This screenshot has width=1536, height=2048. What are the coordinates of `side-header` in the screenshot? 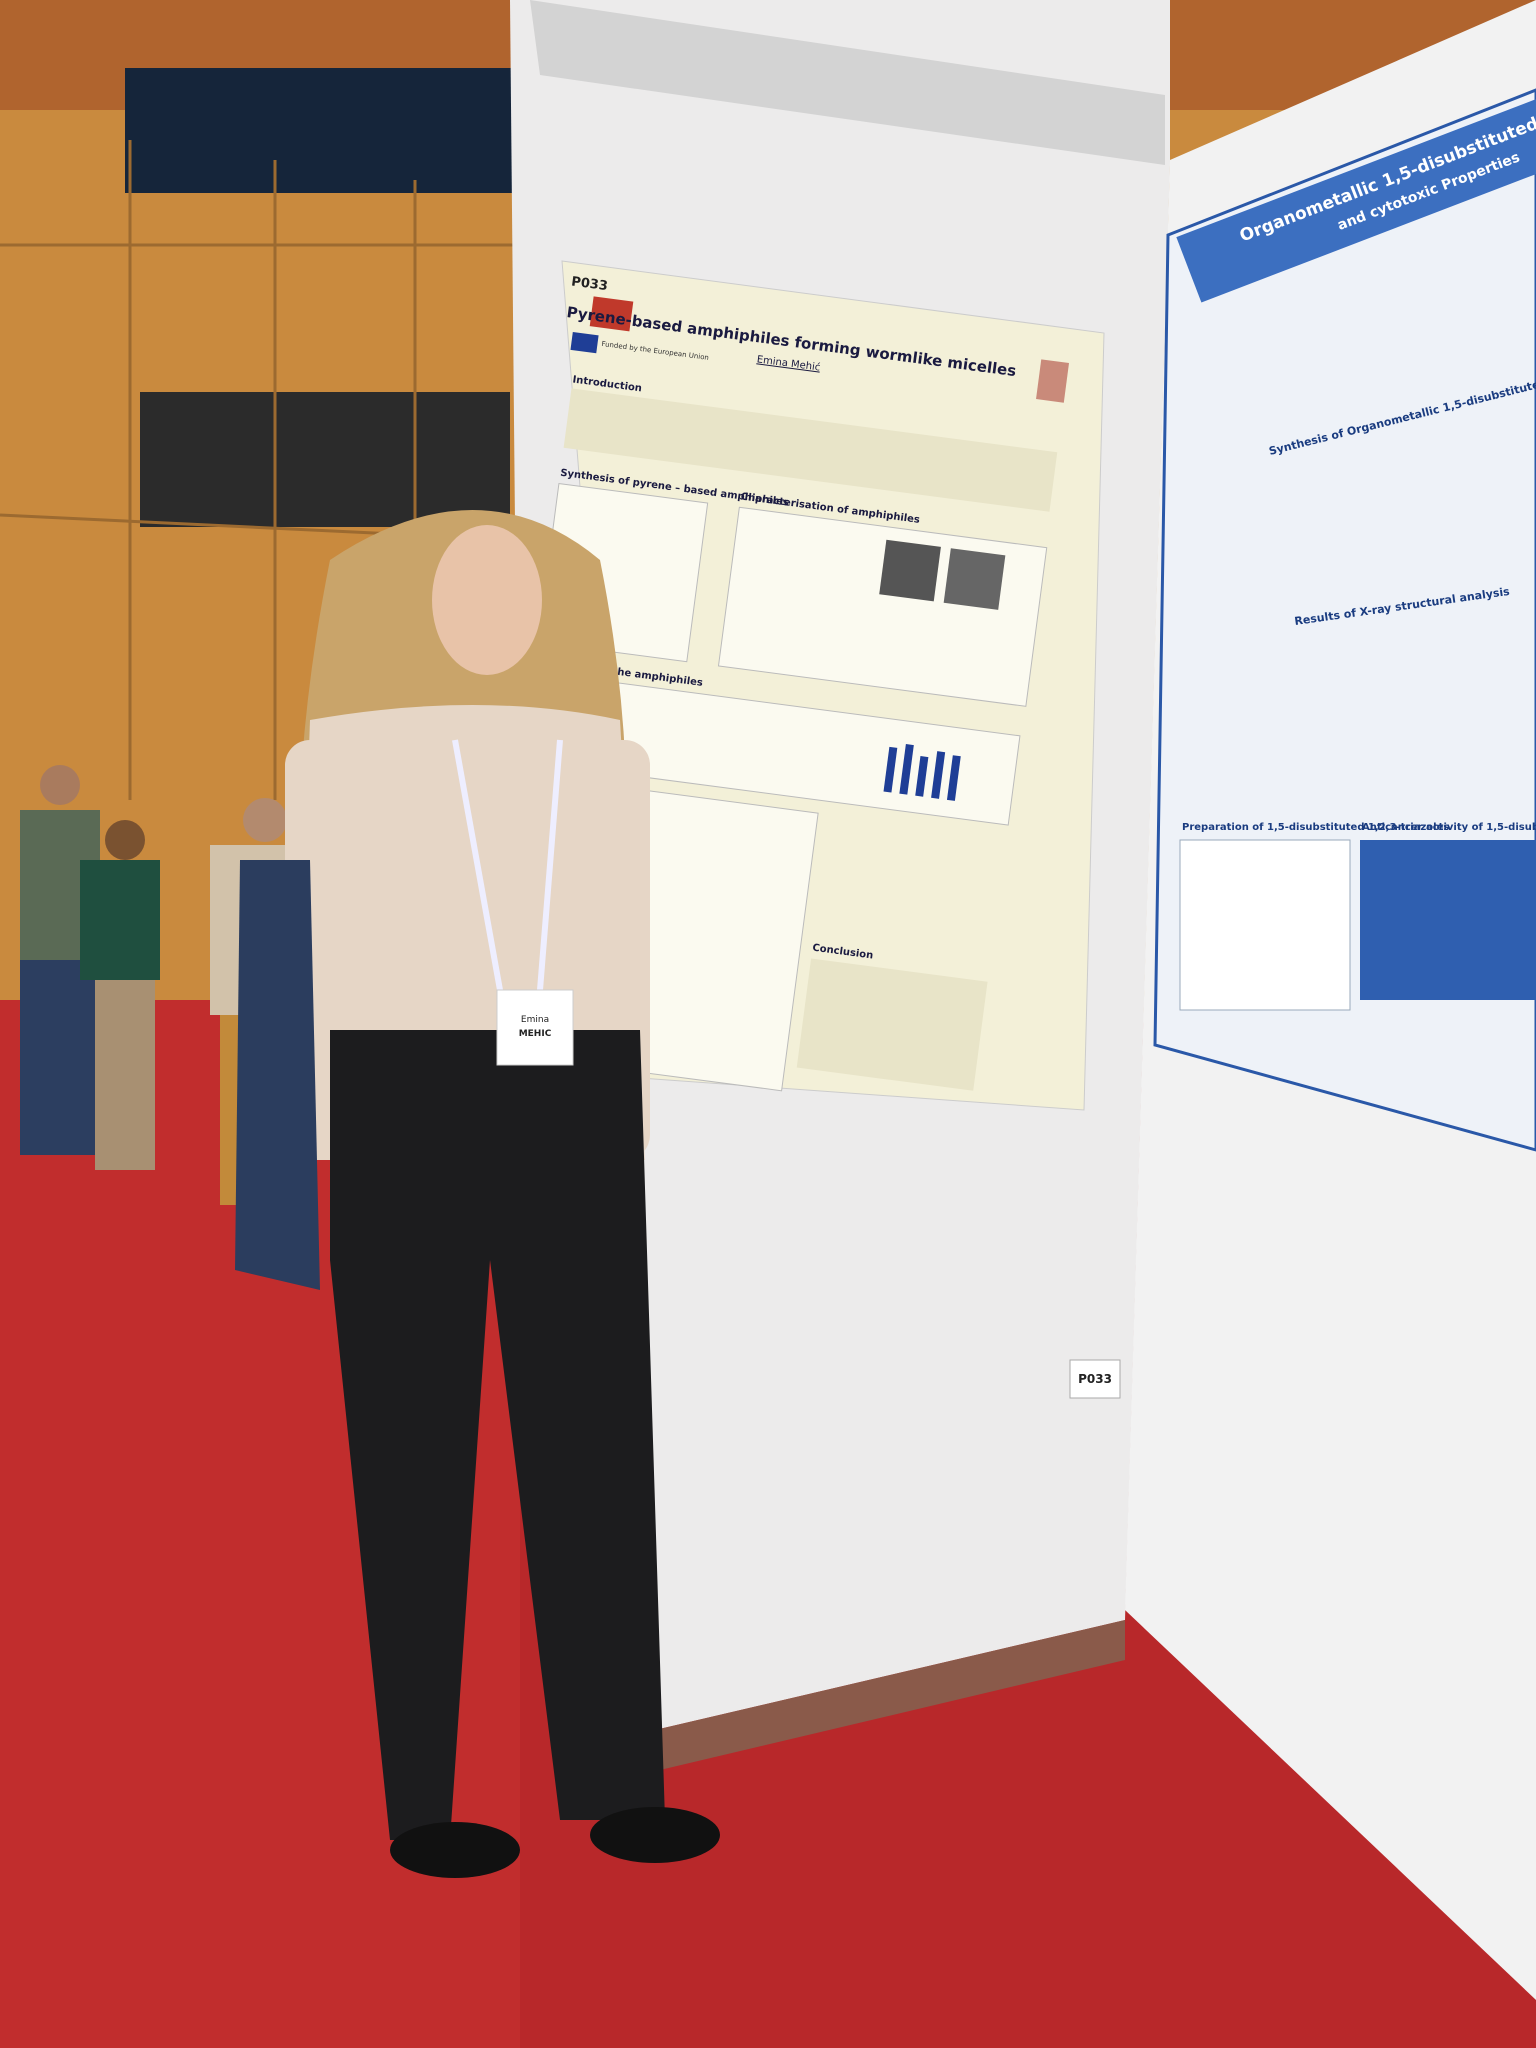 It's located at (1356, 194).